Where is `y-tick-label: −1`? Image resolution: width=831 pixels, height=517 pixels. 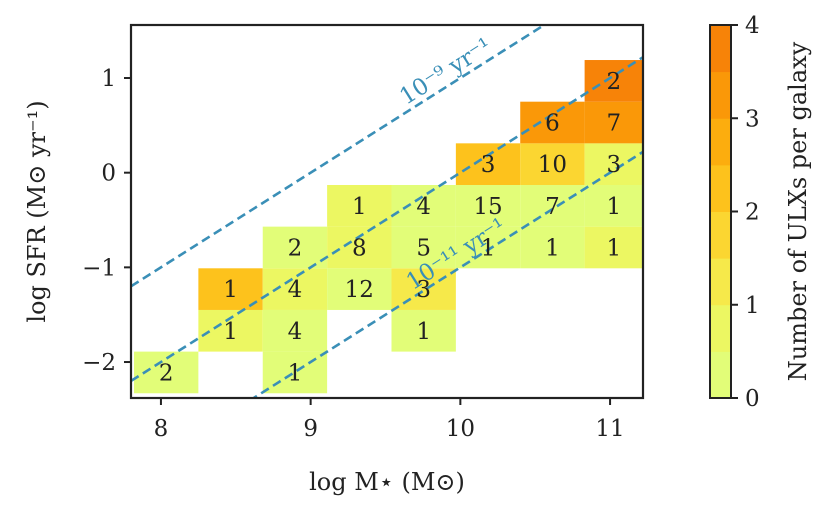 y-tick-label: −1 is located at coordinates (99, 268).